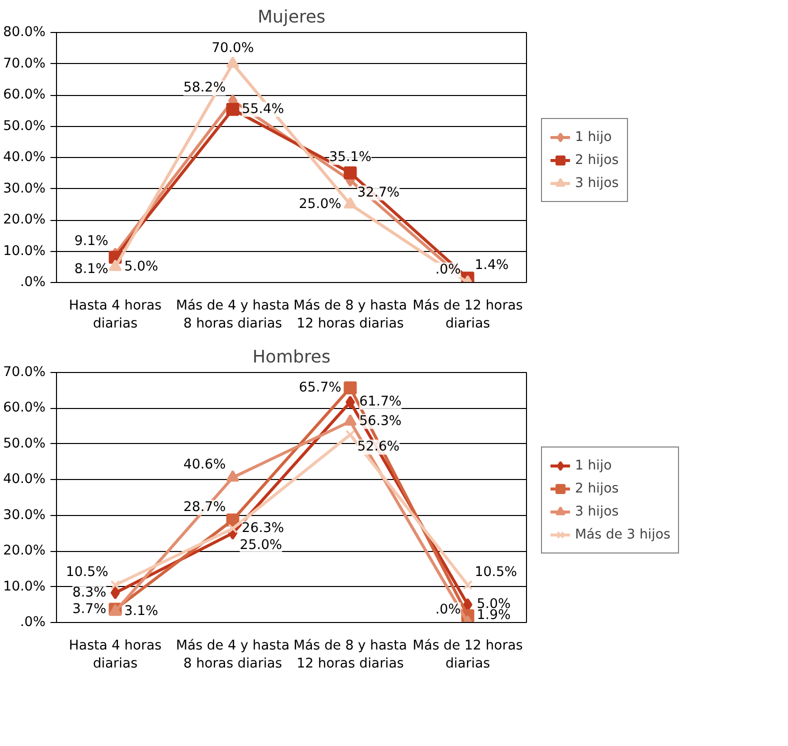 The height and width of the screenshot is (746, 788). I want to click on y-tick-label: 80.0%, so click(24, 32).